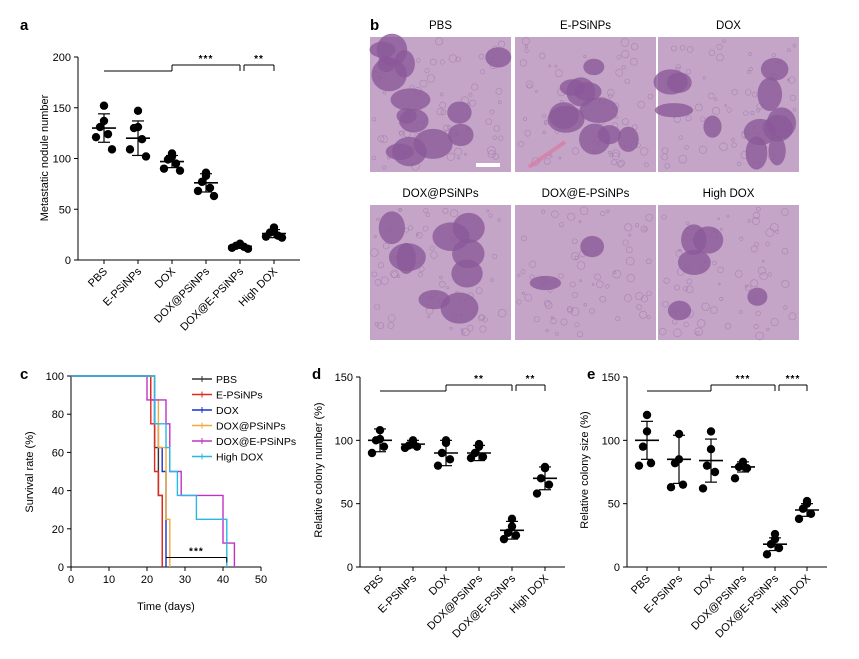 The width and height of the screenshot is (859, 659). What do you see at coordinates (226, 380) in the screenshot?
I see `legend-label: PBS` at bounding box center [226, 380].